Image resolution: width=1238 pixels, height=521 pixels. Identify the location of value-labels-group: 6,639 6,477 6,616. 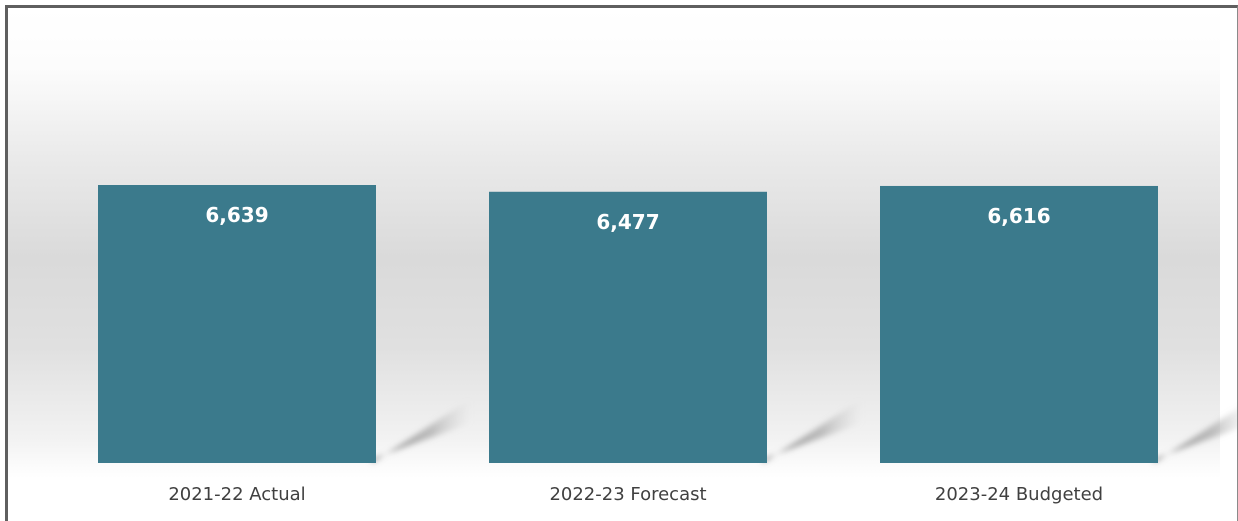
(627, 218).